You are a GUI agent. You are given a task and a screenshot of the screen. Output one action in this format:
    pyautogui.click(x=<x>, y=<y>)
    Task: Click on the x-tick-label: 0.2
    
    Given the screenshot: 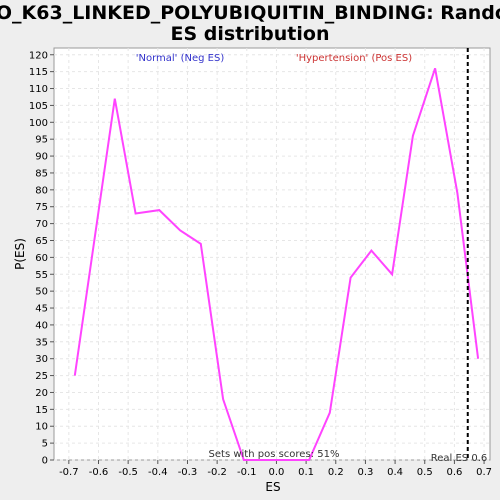 What is the action you would take?
    pyautogui.click(x=336, y=472)
    